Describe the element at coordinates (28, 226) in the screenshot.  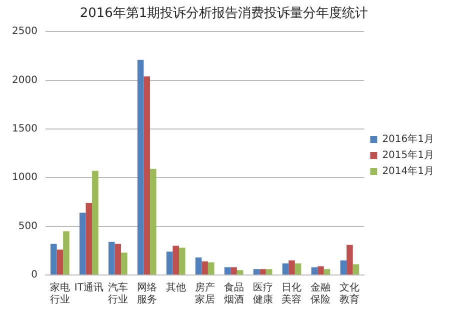
I see `y-tick-label: 500` at that location.